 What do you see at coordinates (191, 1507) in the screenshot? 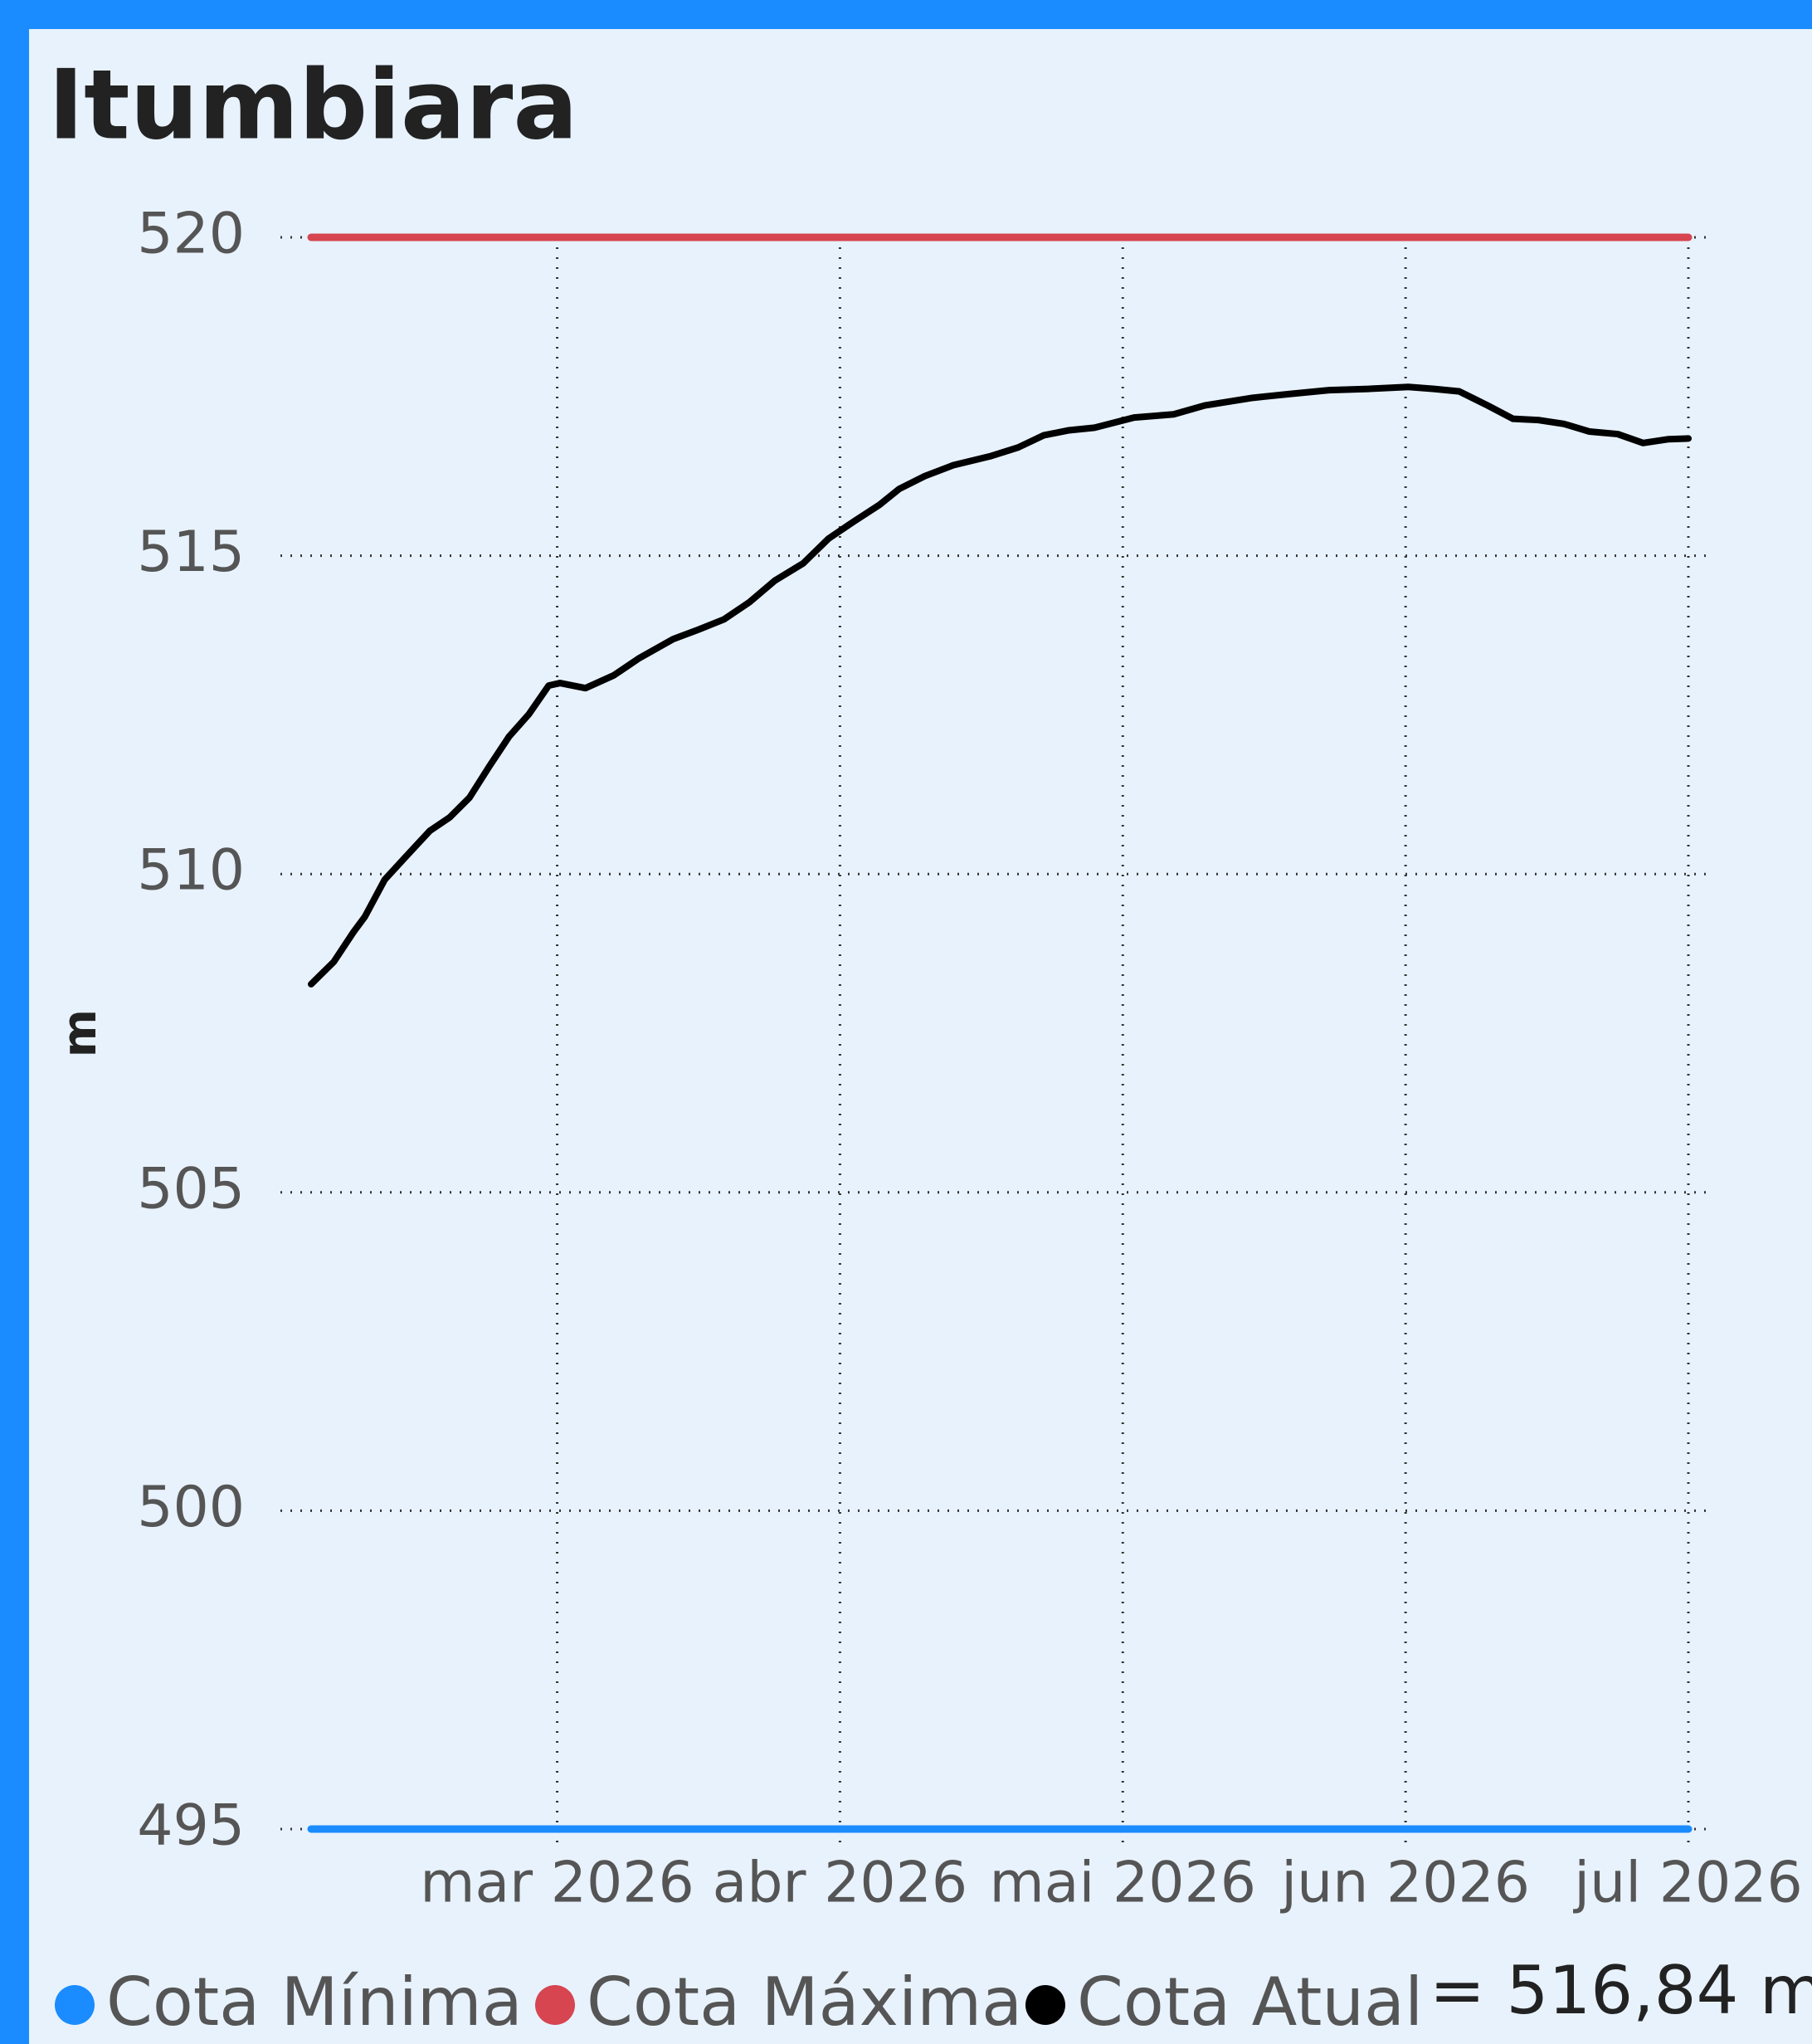
I see `y-tick-label: 500` at bounding box center [191, 1507].